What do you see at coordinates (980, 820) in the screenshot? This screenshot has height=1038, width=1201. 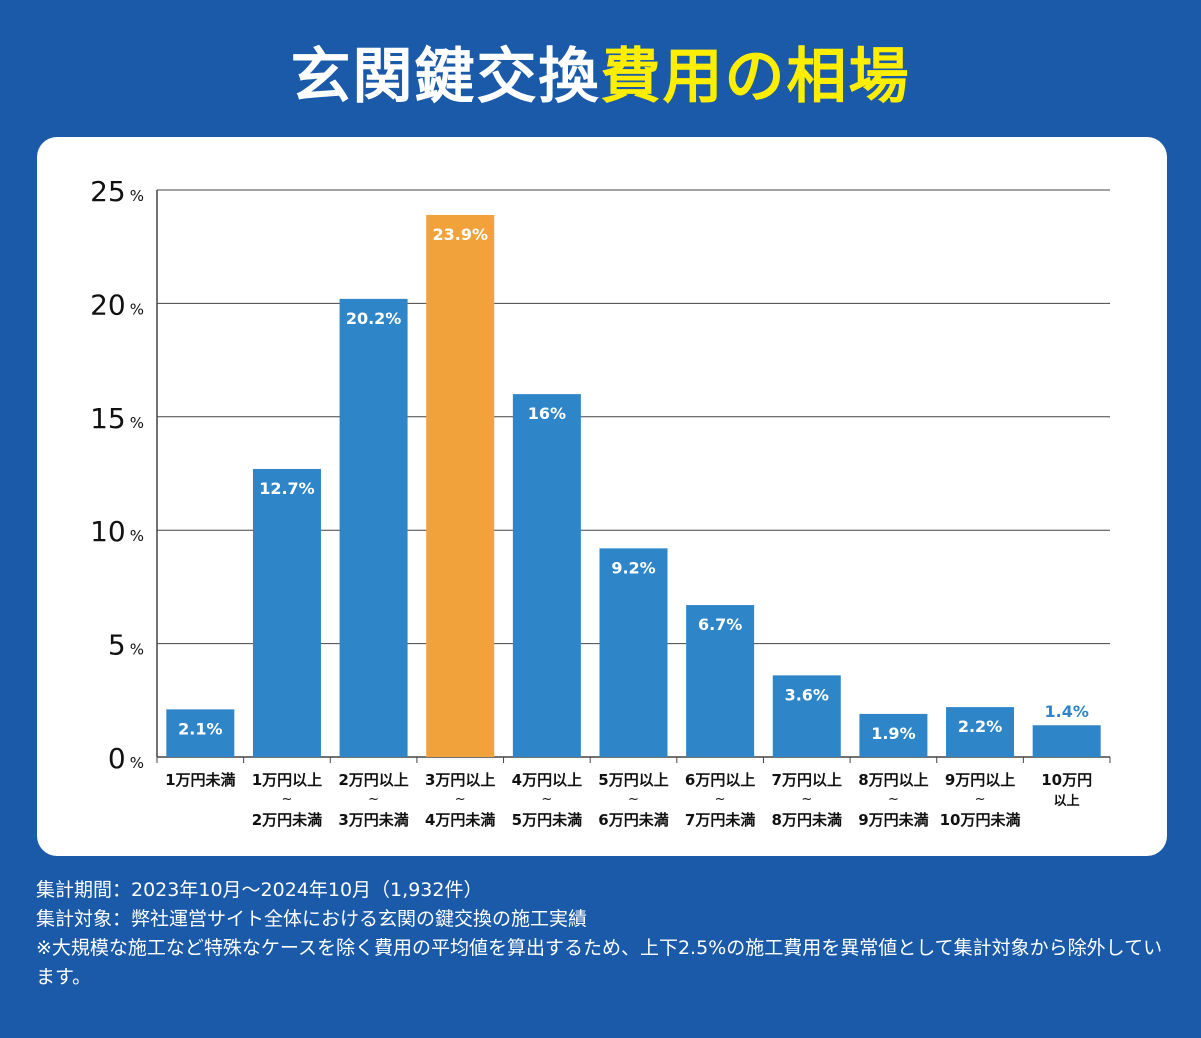 I see `x-tick-label: 10万円未満` at bounding box center [980, 820].